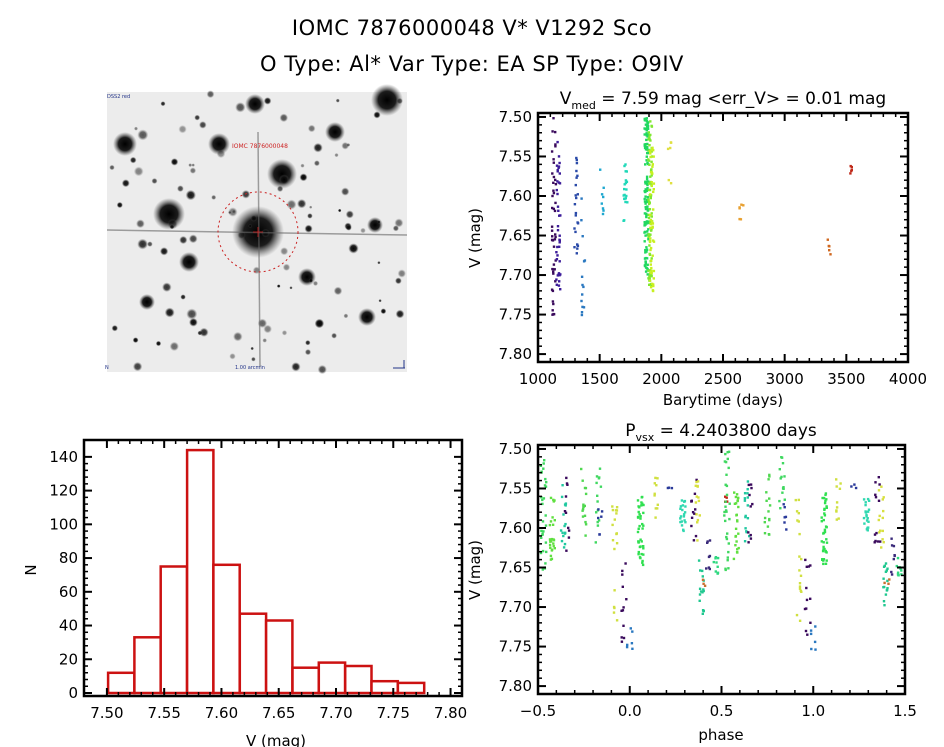  I want to click on histogram-xtick-label: 7.50, so click(106, 713).